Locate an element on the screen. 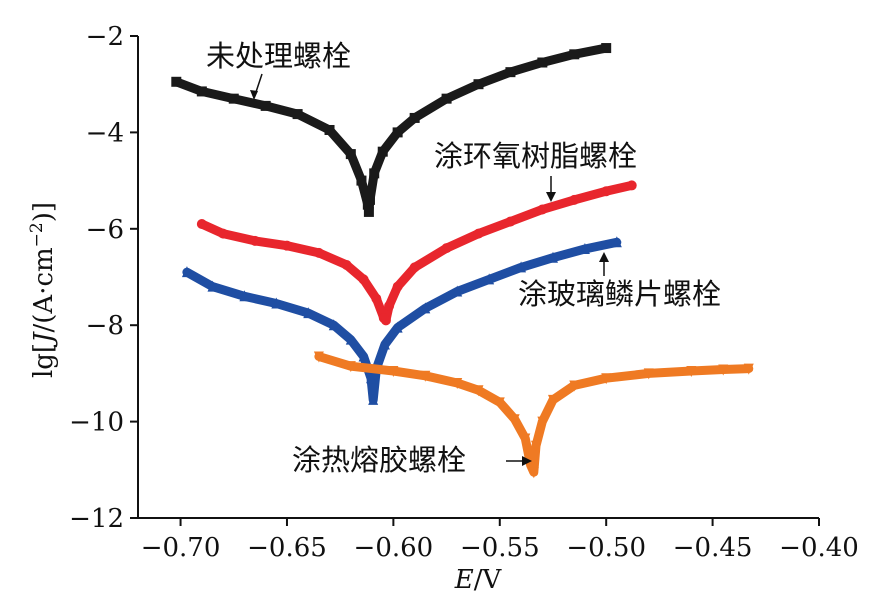 The height and width of the screenshot is (599, 880). y-tick-label: −8 is located at coordinates (105, 326).